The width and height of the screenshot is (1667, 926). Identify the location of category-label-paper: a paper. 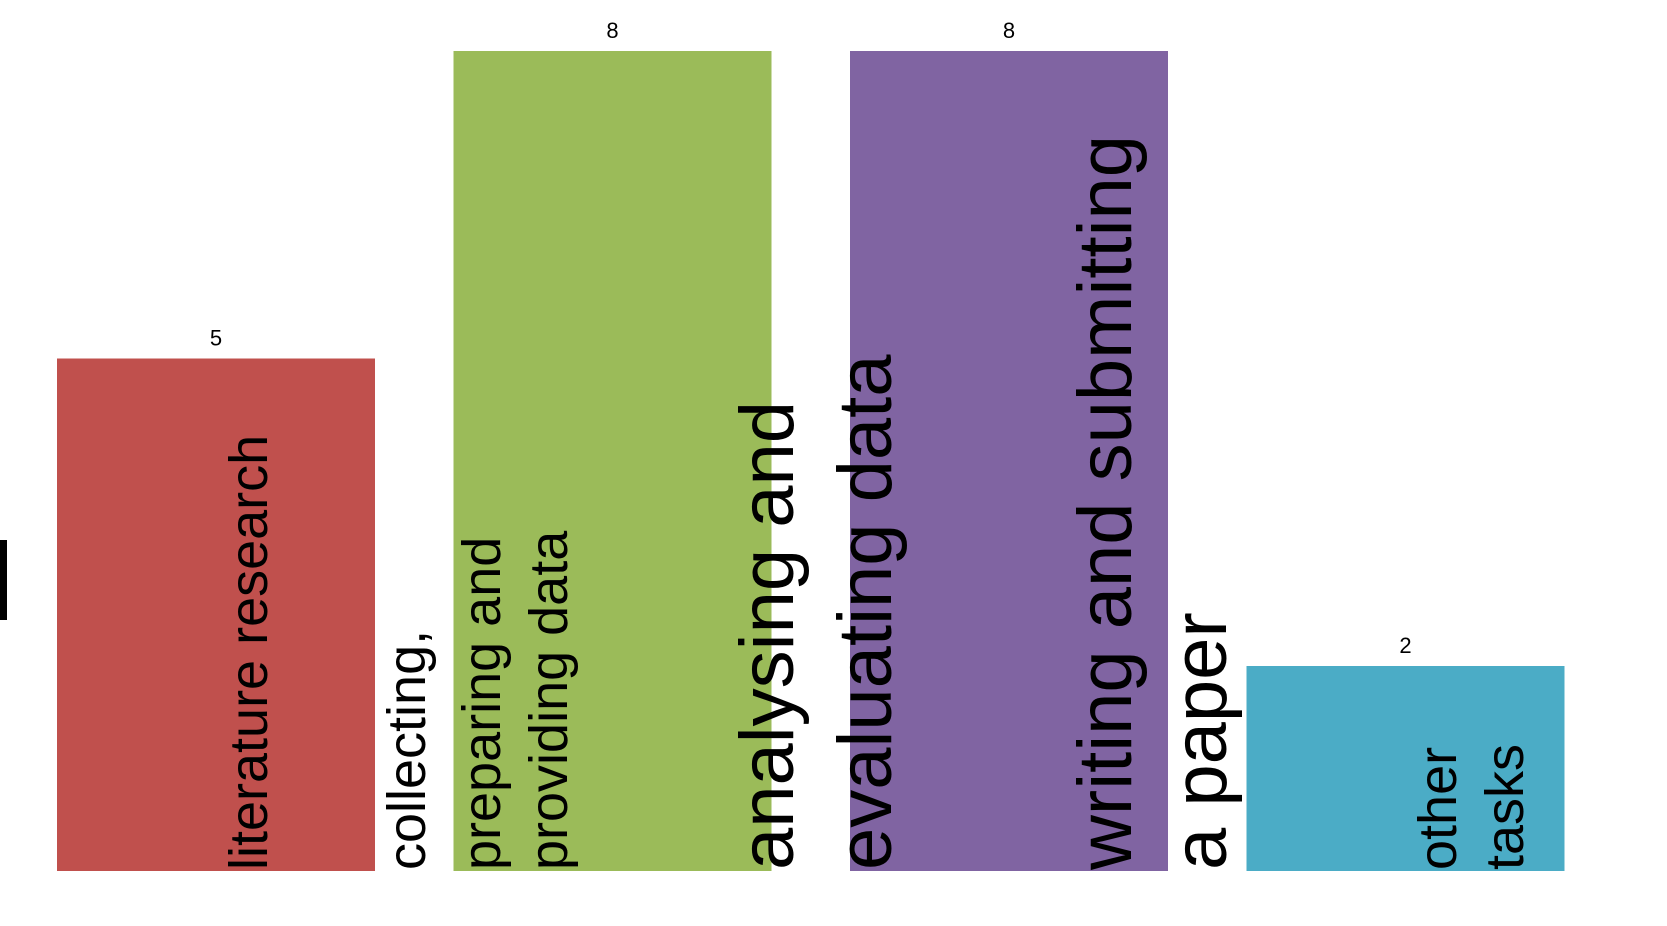
(1200, 741).